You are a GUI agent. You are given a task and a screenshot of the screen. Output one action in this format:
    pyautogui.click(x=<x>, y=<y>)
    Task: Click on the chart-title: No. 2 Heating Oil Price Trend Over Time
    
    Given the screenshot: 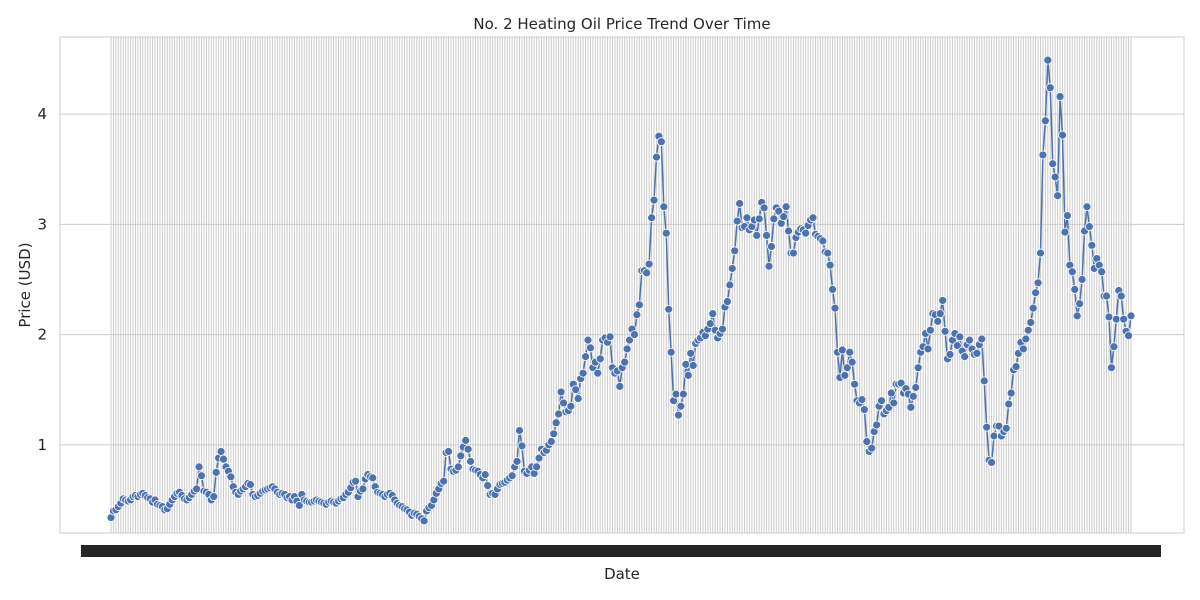 What is the action you would take?
    pyautogui.click(x=621, y=24)
    